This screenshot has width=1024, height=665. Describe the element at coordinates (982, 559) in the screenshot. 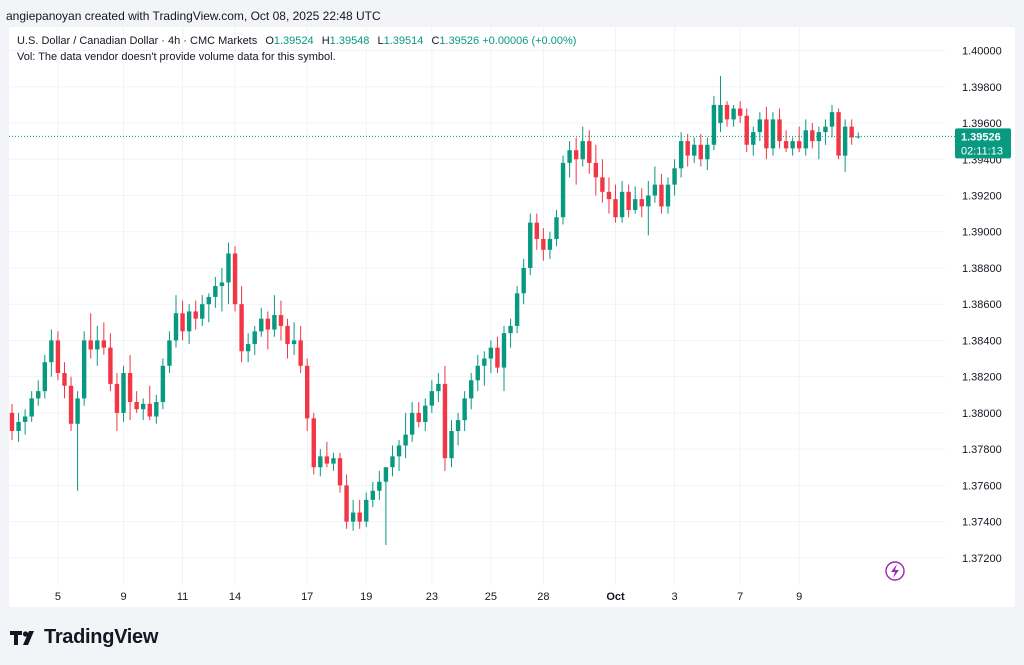

I see `price-tick: 1.37200` at that location.